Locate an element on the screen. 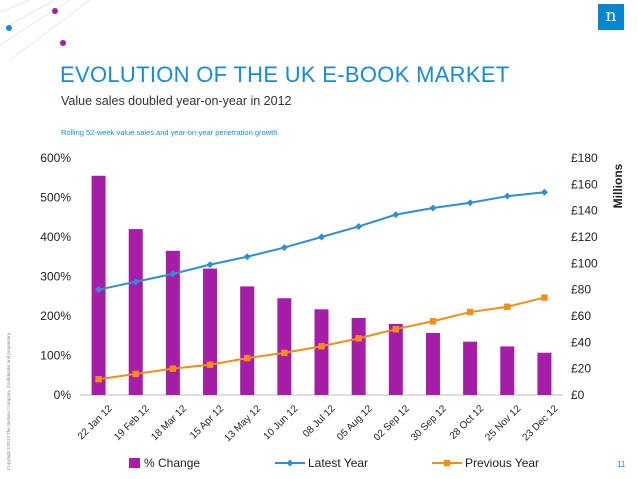 Image resolution: width=638 pixels, height=479 pixels. right-tick-label: £180 is located at coordinates (584, 158).